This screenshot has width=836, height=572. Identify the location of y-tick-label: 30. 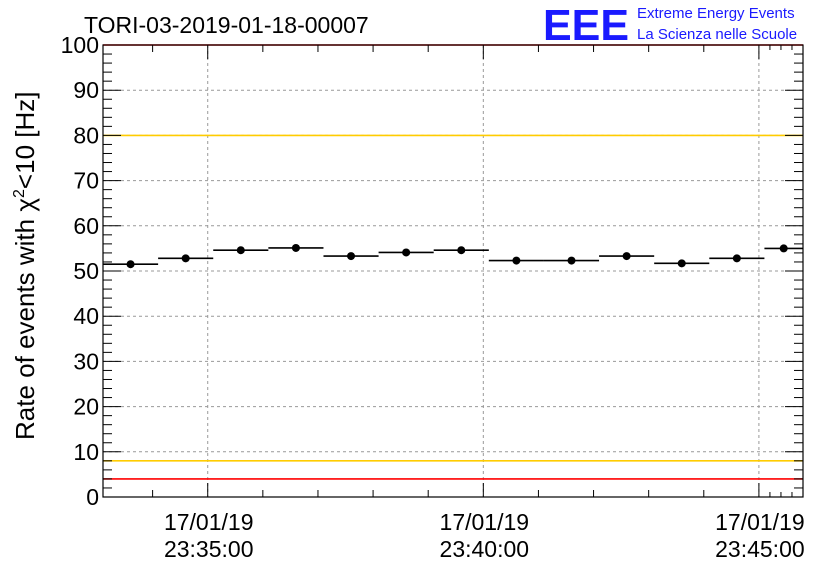
(86, 361).